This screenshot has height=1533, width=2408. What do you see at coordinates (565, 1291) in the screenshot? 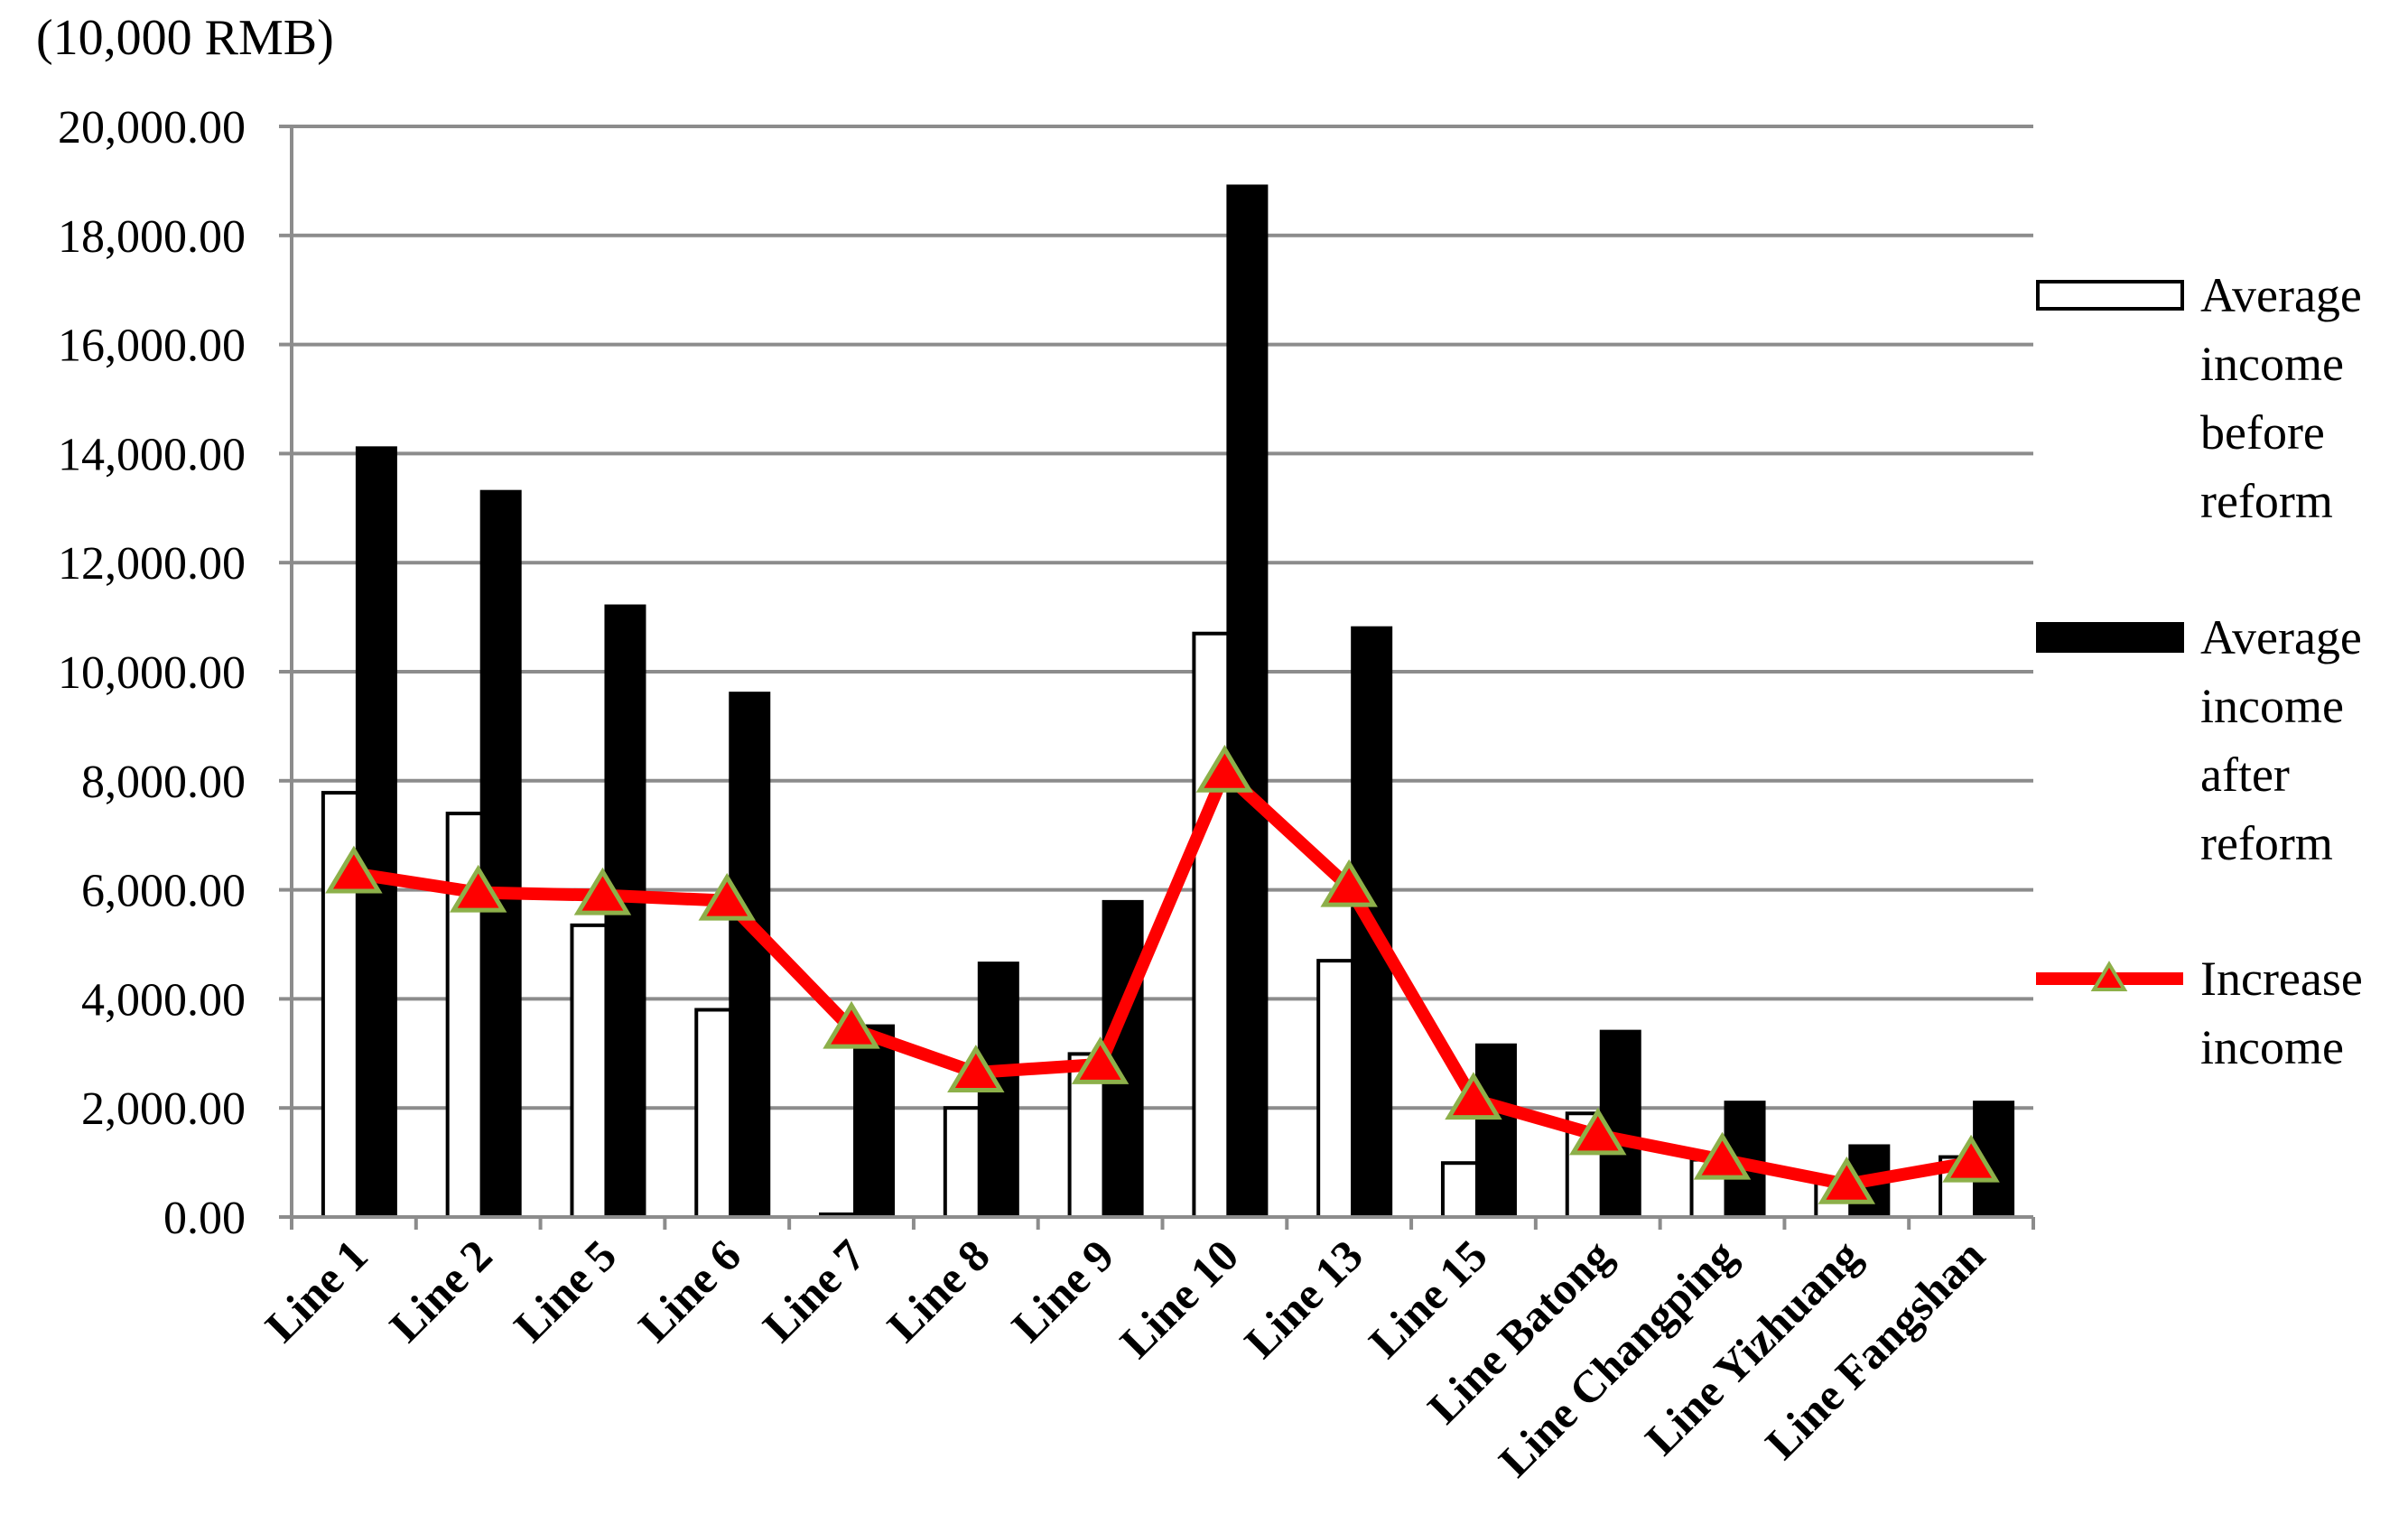
I see `x-tick-label: Line 5` at bounding box center [565, 1291].